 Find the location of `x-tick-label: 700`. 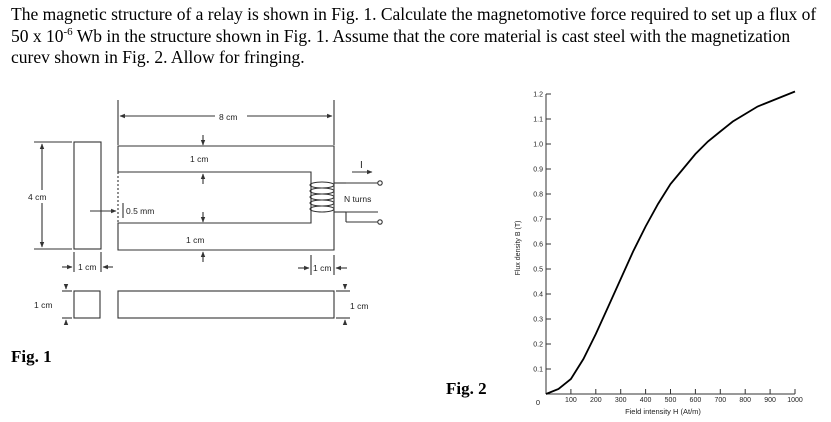

x-tick-label: 700 is located at coordinates (720, 400).